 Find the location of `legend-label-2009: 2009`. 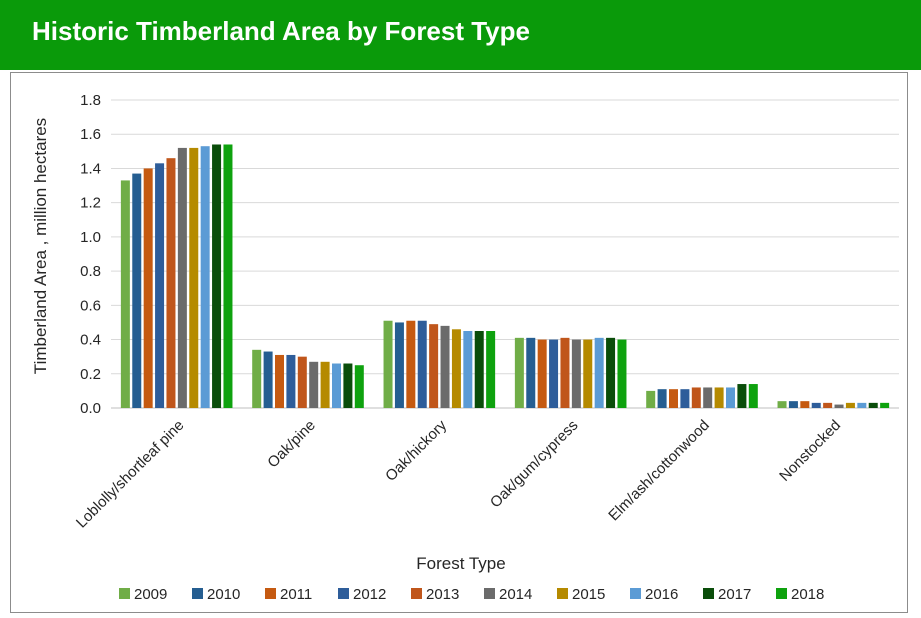

legend-label-2009: 2009 is located at coordinates (150, 594).